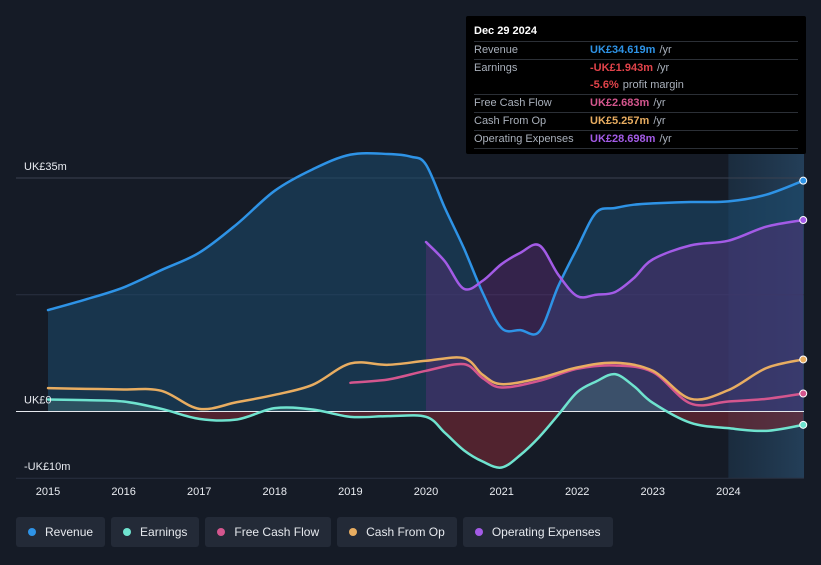  What do you see at coordinates (513, 103) in the screenshot?
I see `tooltip-label: Free Cash Flow` at bounding box center [513, 103].